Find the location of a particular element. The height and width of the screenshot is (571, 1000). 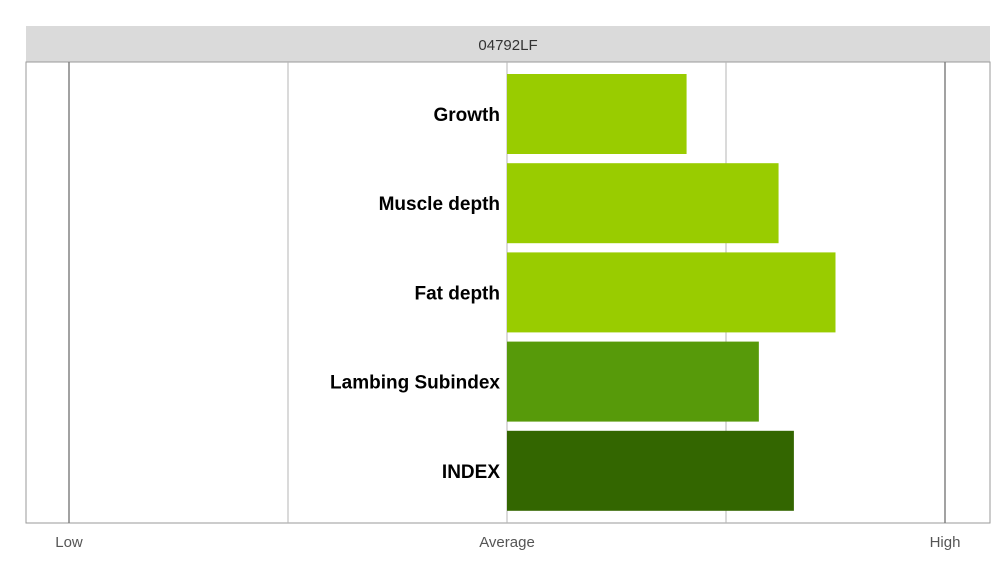

category-label: Lambing Subindex is located at coordinates (415, 383).